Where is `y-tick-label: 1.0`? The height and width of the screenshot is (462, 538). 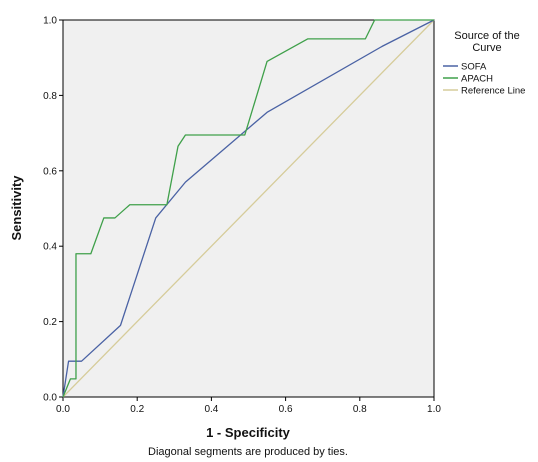
y-tick-label: 1.0 is located at coordinates (50, 21).